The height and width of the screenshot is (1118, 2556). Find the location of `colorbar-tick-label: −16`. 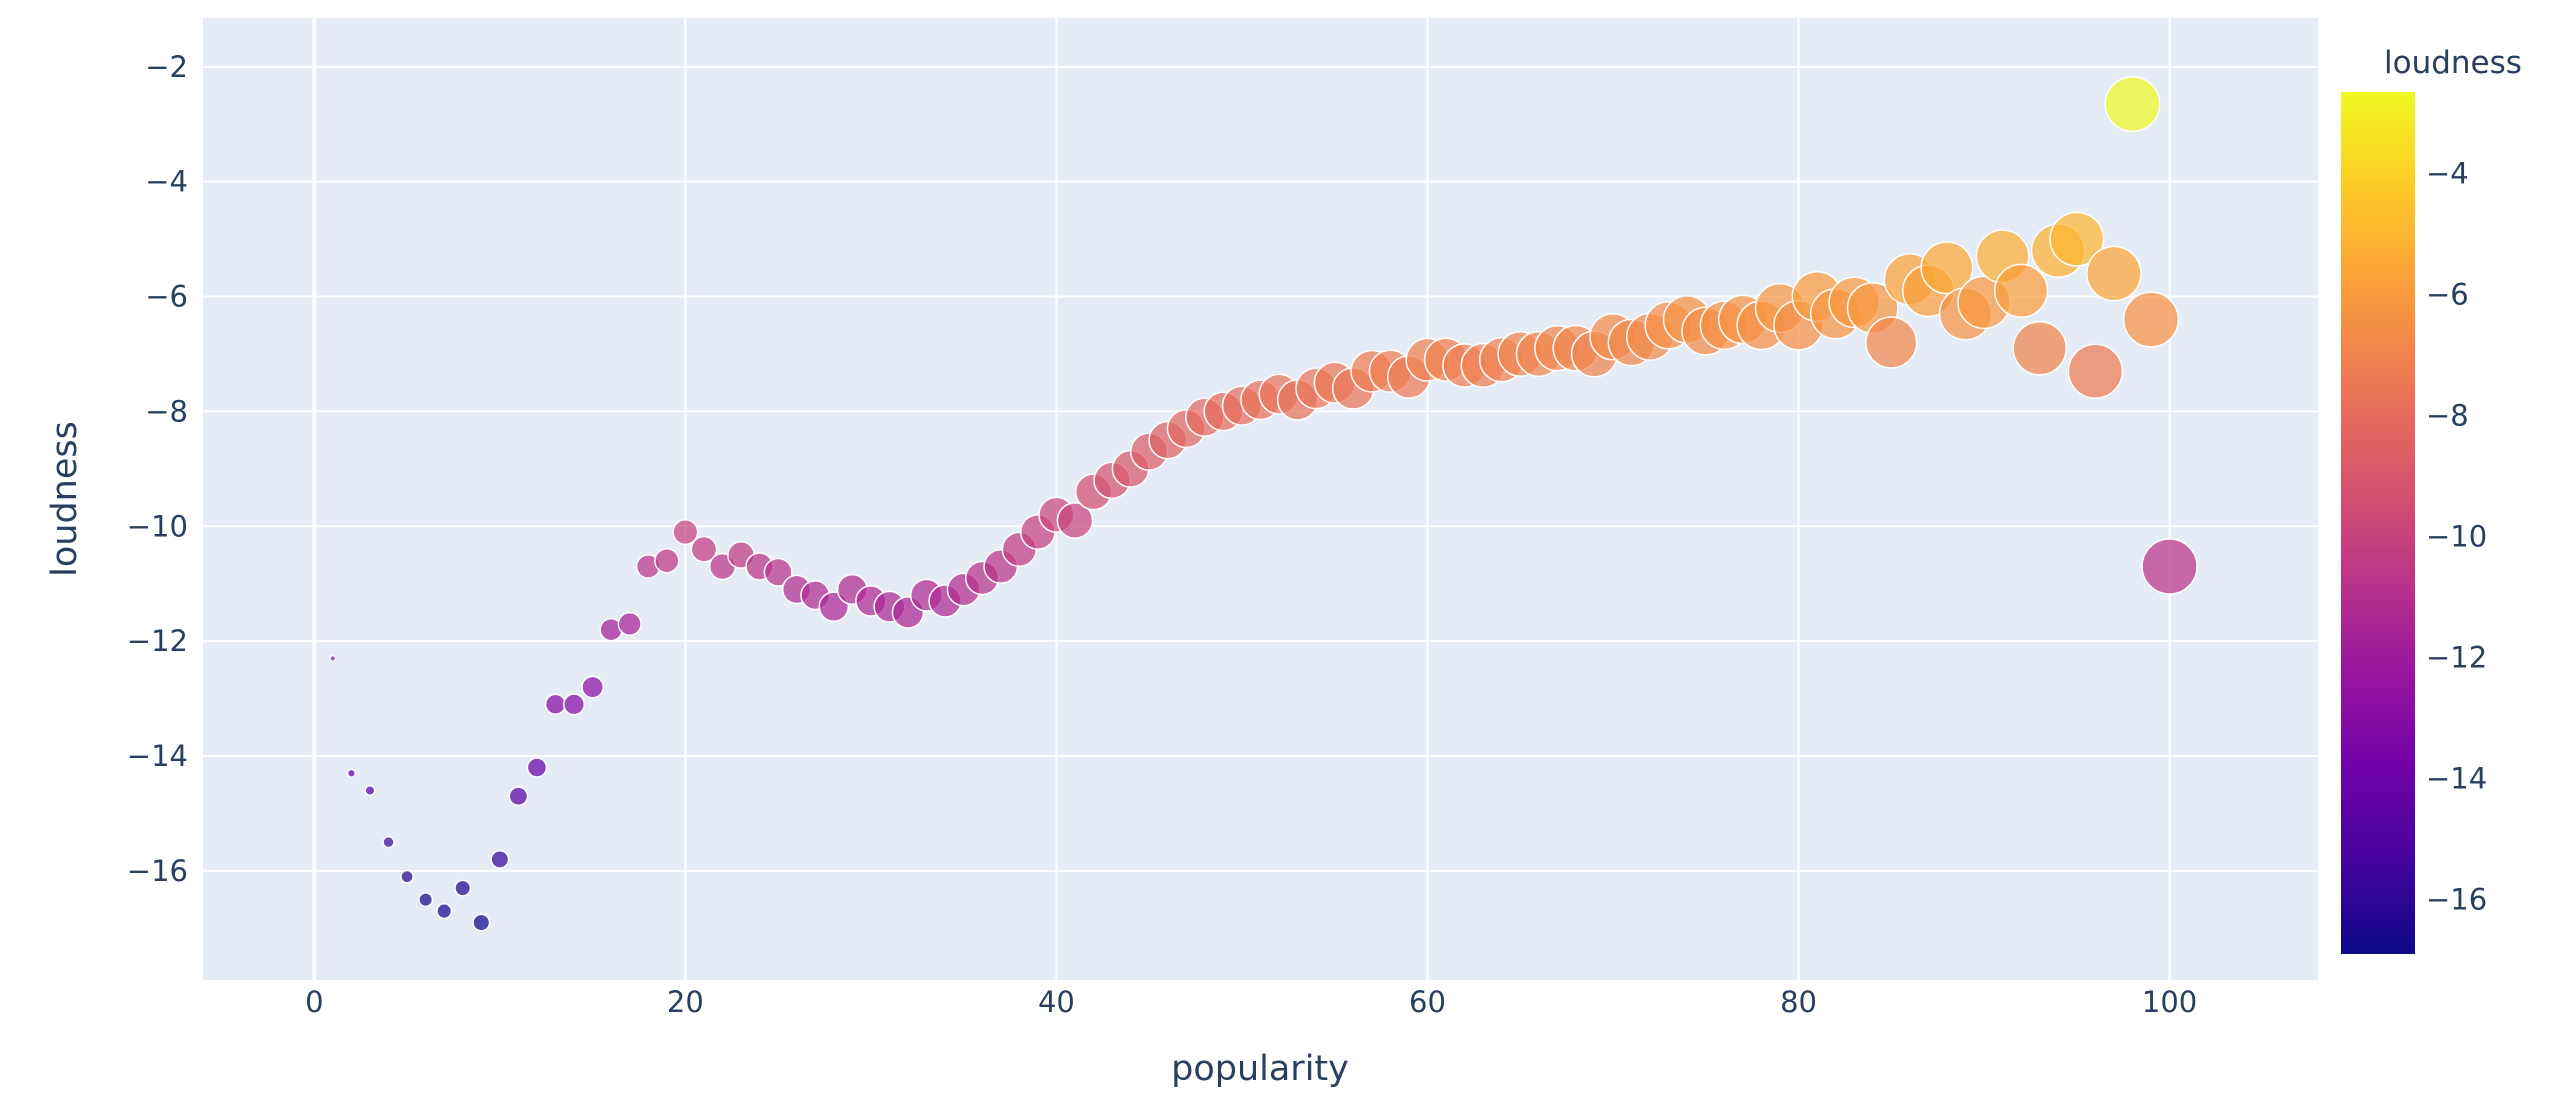

colorbar-tick-label: −16 is located at coordinates (2456, 900).